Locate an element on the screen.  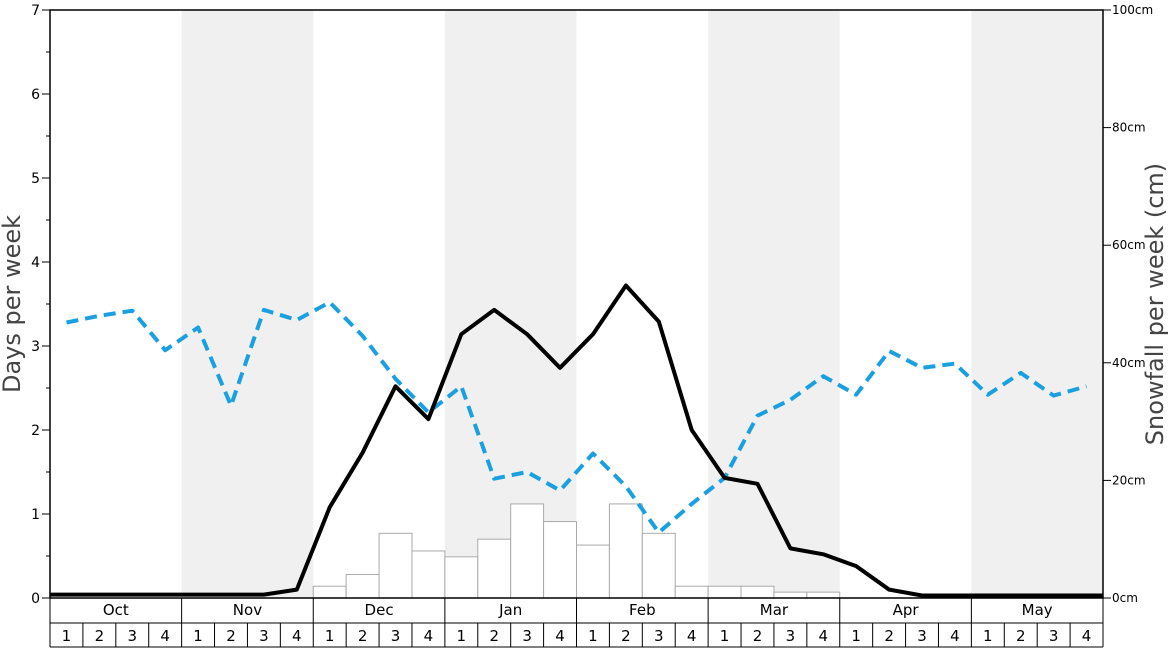
snowfall-bars is located at coordinates (576, 551).